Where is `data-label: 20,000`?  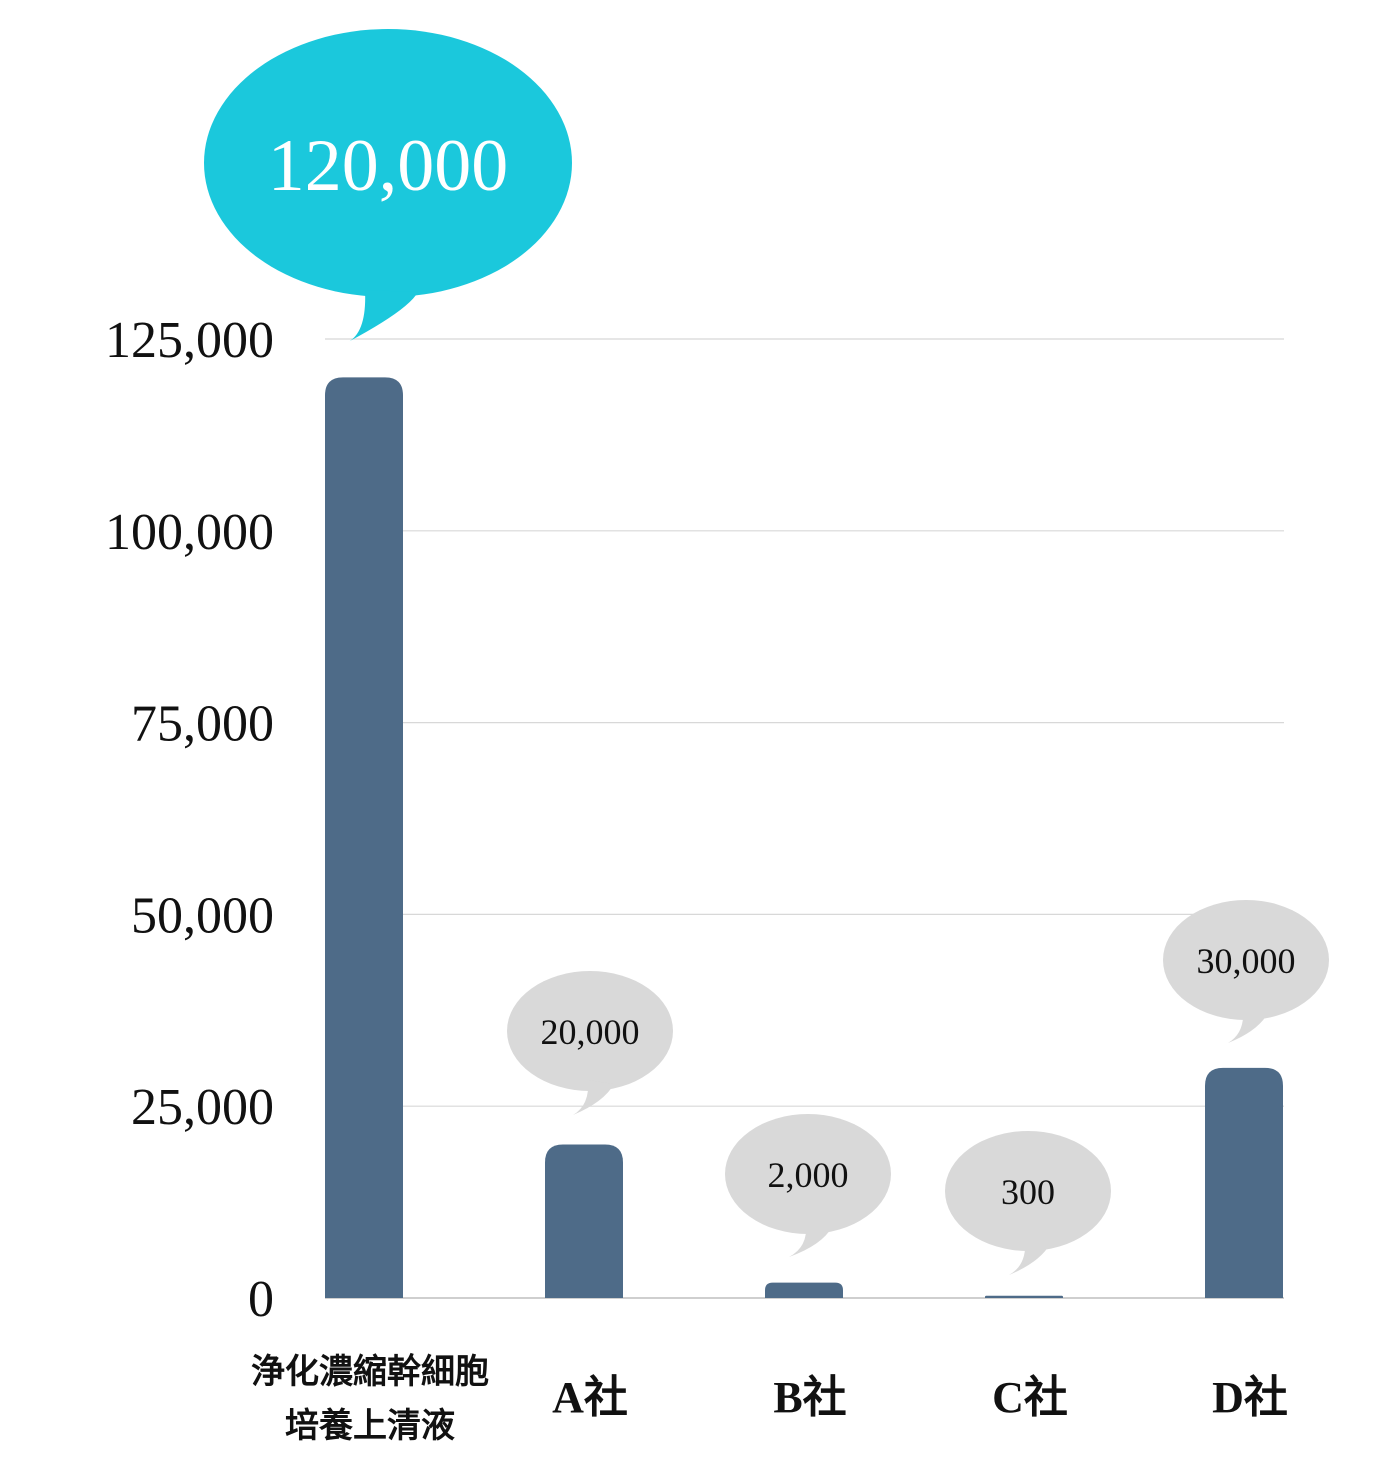
data-label: 20,000 is located at coordinates (590, 1032).